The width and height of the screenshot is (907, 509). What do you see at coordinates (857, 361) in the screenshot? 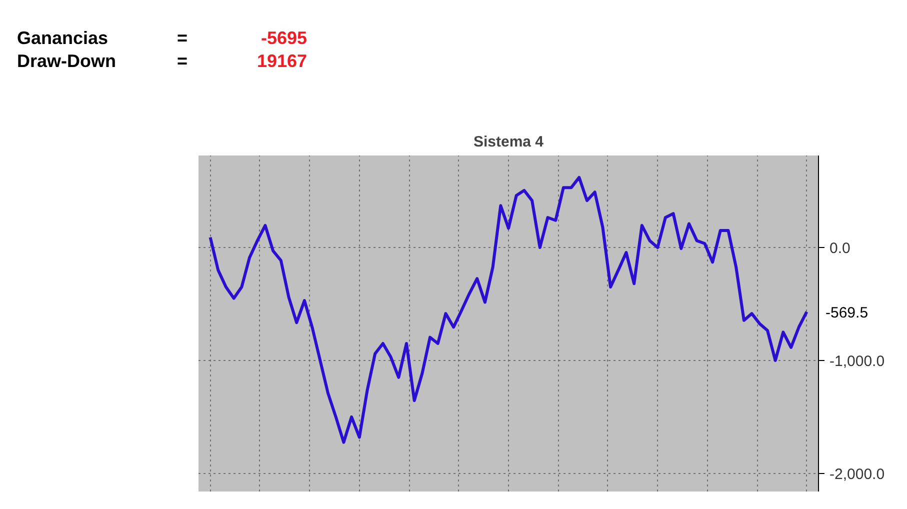
I see `y-tick-label: -1,000.0` at bounding box center [857, 361].